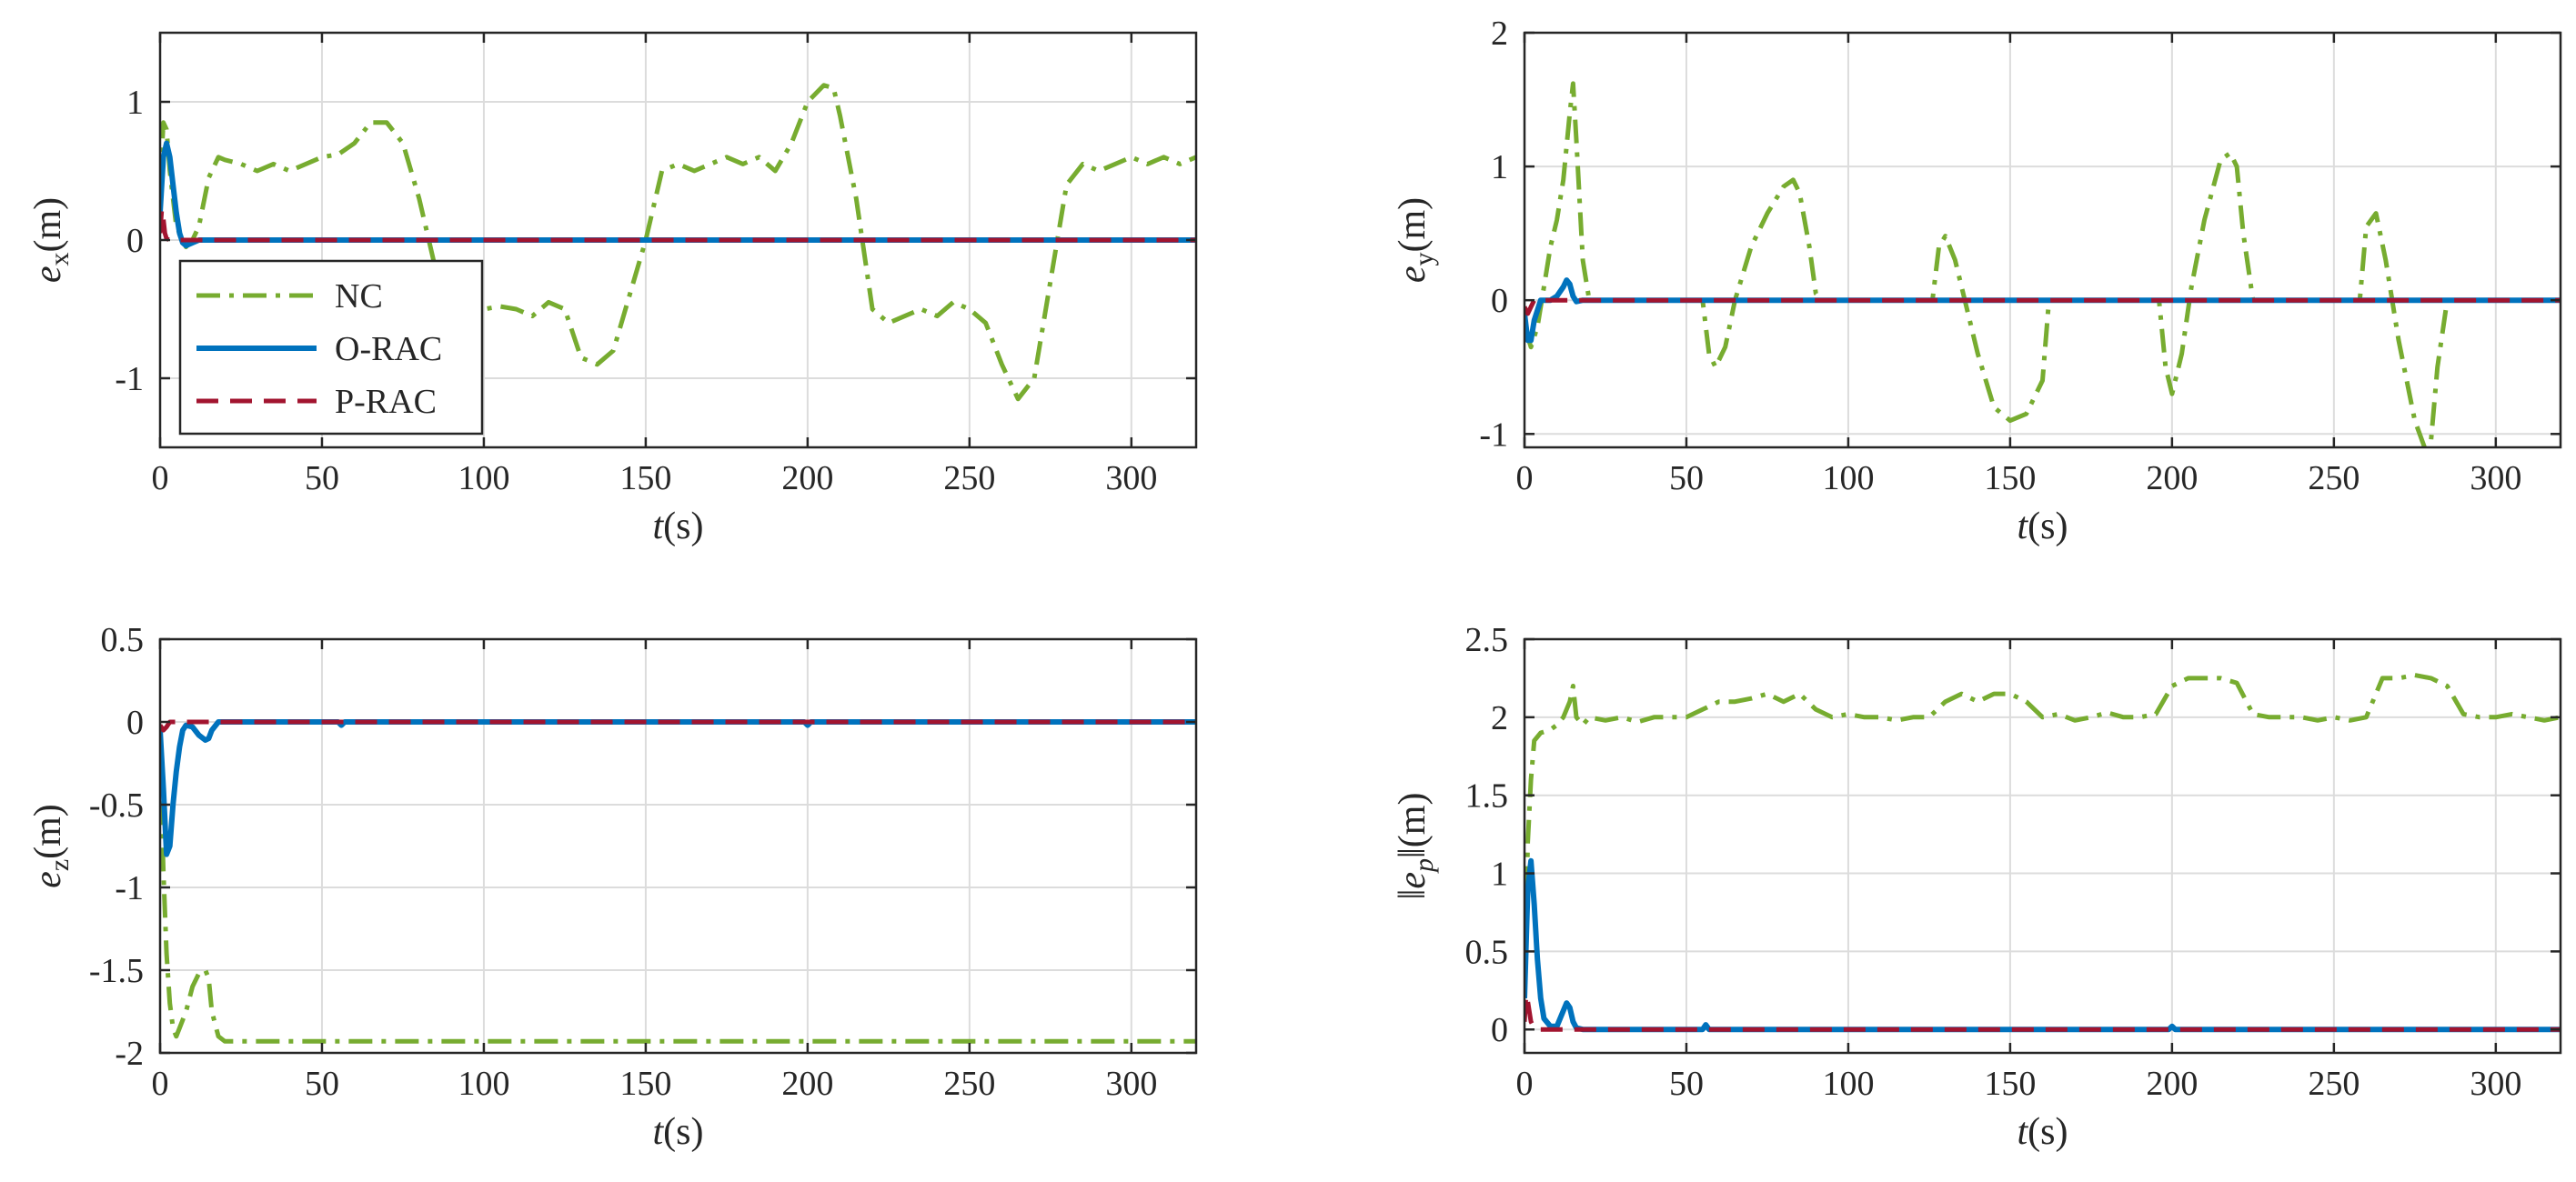 The height and width of the screenshot is (1182, 2576). Describe the element at coordinates (129, 1054) in the screenshot. I see `y-tick-label: -2` at that location.